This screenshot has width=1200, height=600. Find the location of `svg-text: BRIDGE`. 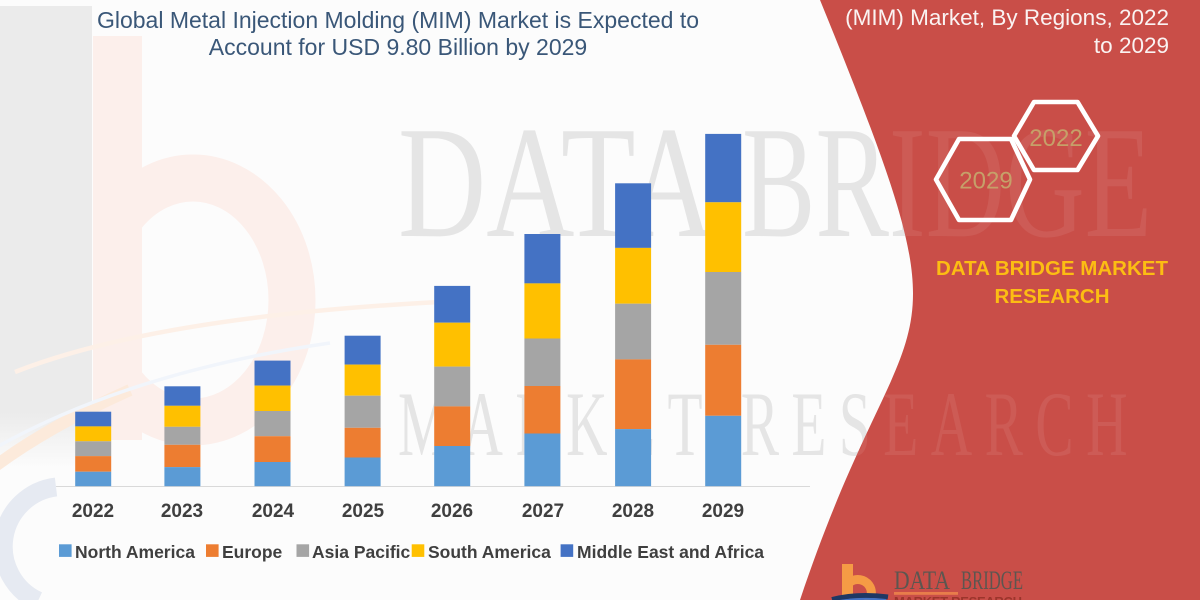

svg-text: BRIDGE is located at coordinates (992, 580).